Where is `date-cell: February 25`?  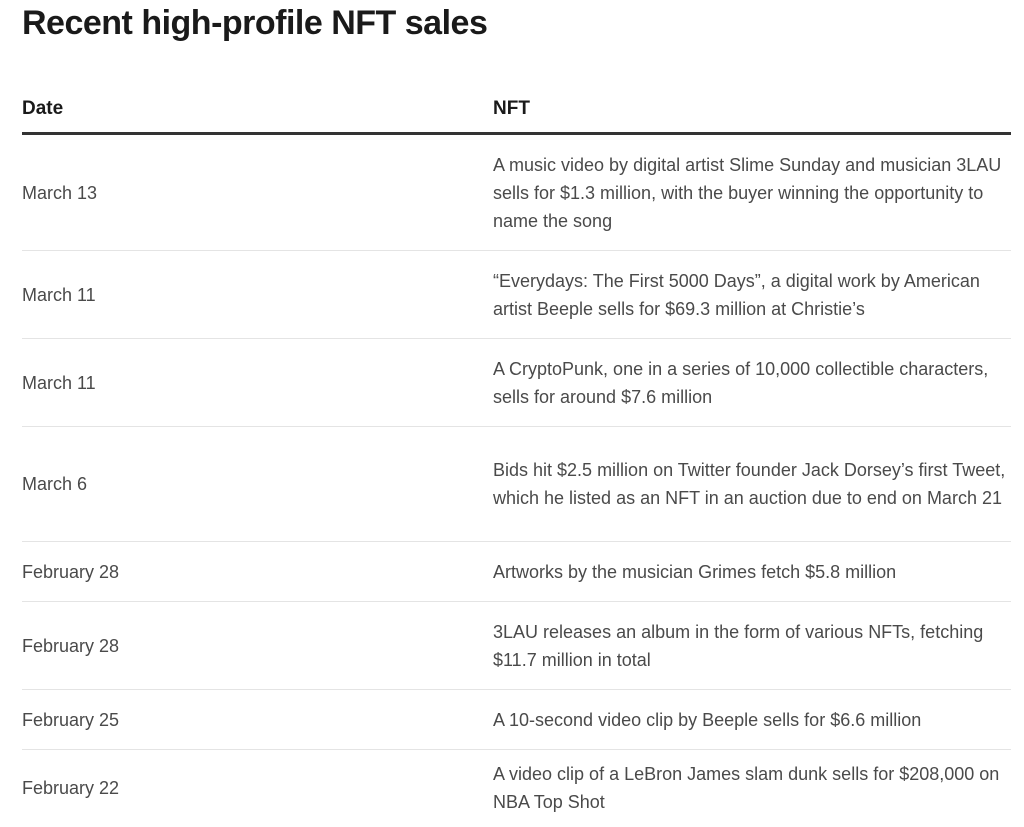 date-cell: February 25 is located at coordinates (71, 719).